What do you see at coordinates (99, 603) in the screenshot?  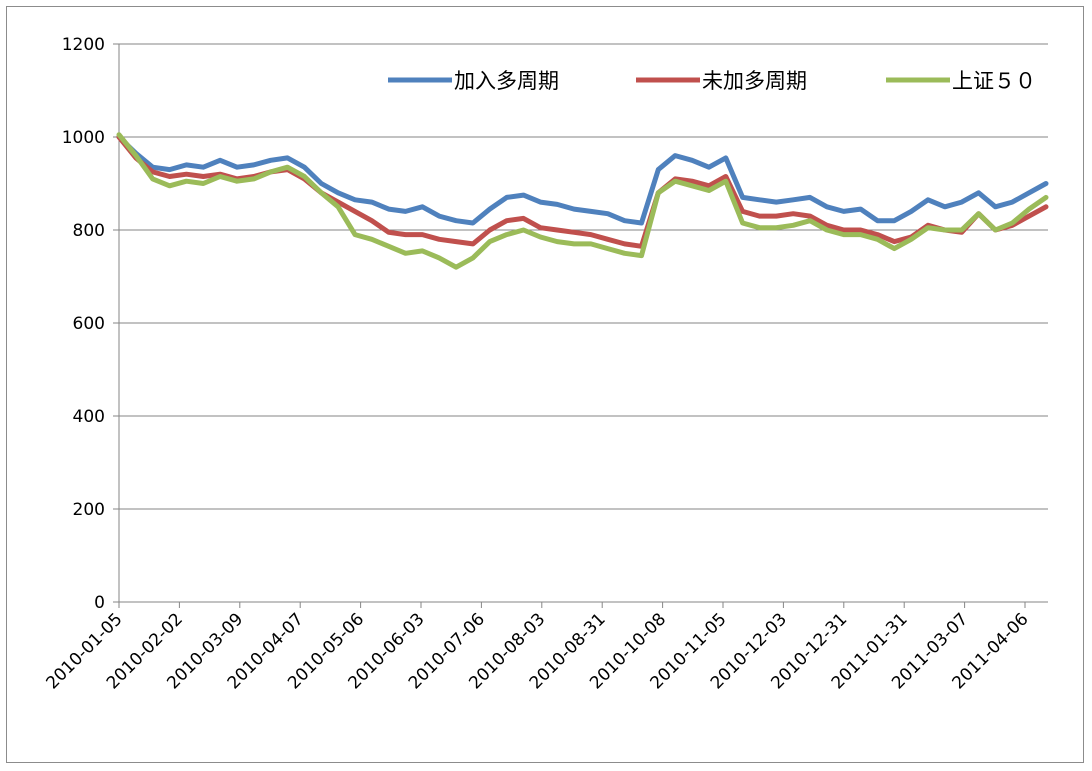 I see `y-tick-label: 0` at bounding box center [99, 603].